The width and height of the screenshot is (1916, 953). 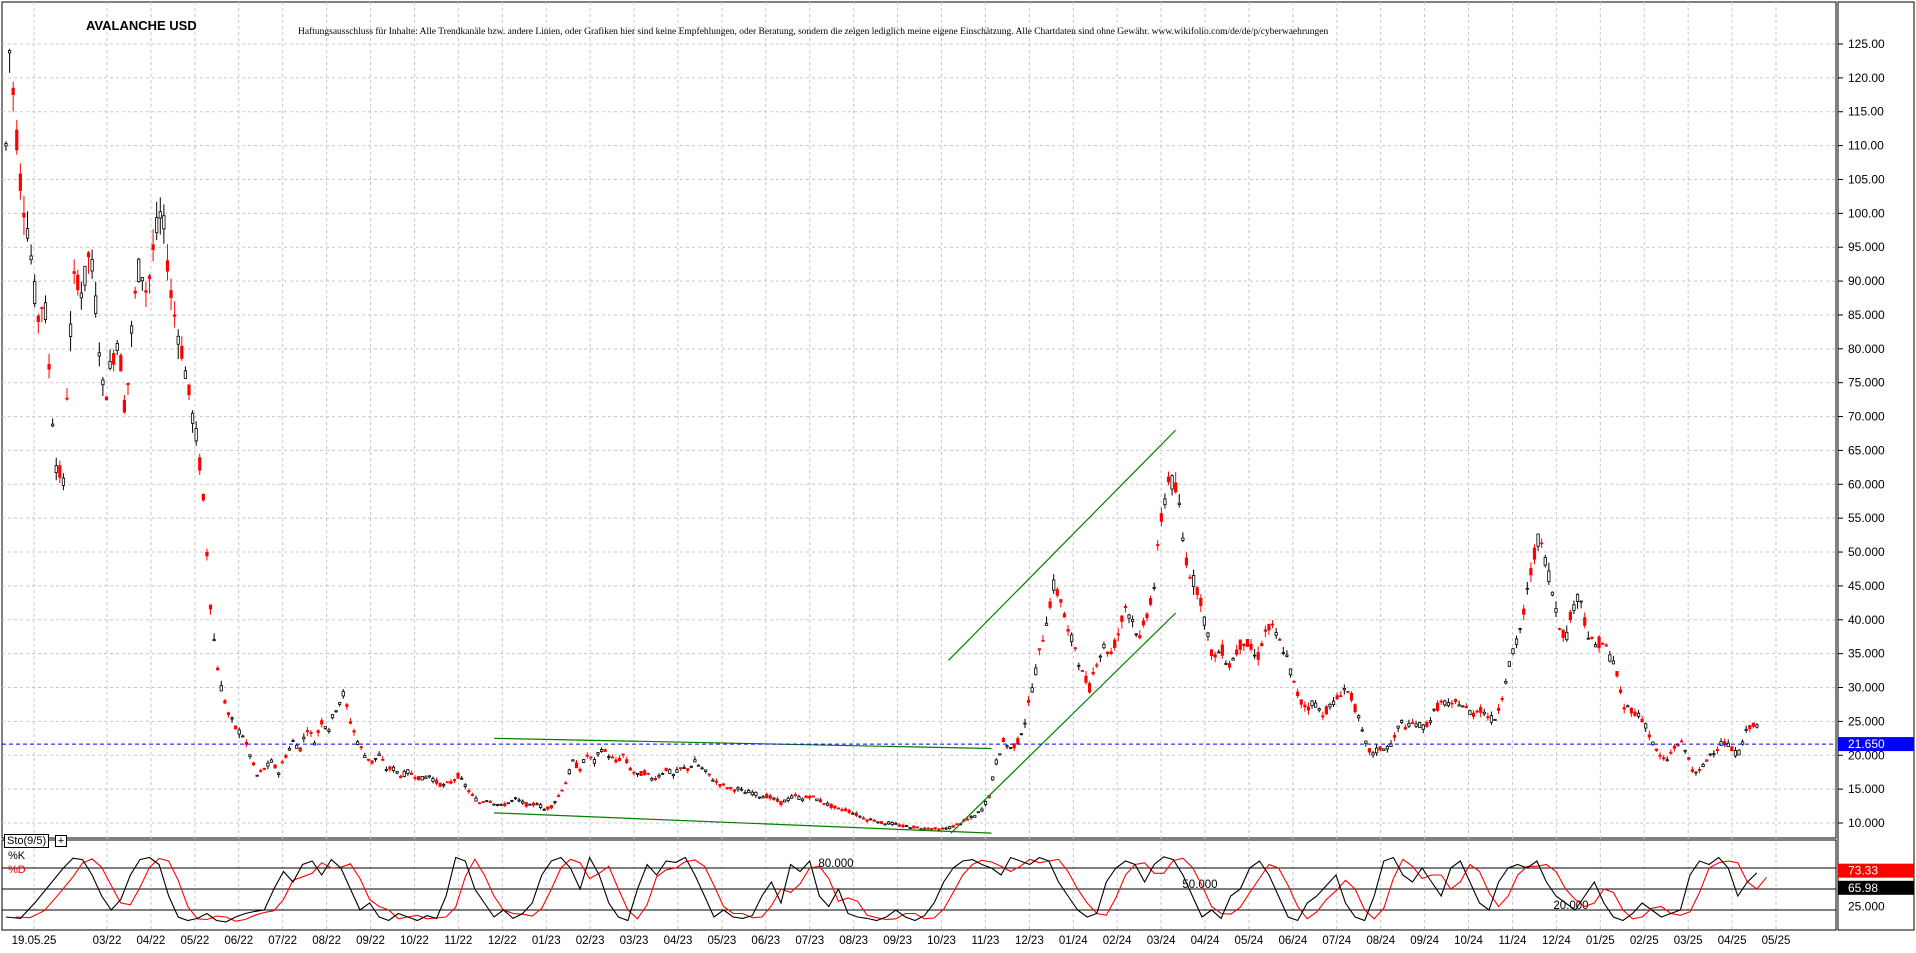 I want to click on indicator-expand-icon: +, so click(x=61, y=841).